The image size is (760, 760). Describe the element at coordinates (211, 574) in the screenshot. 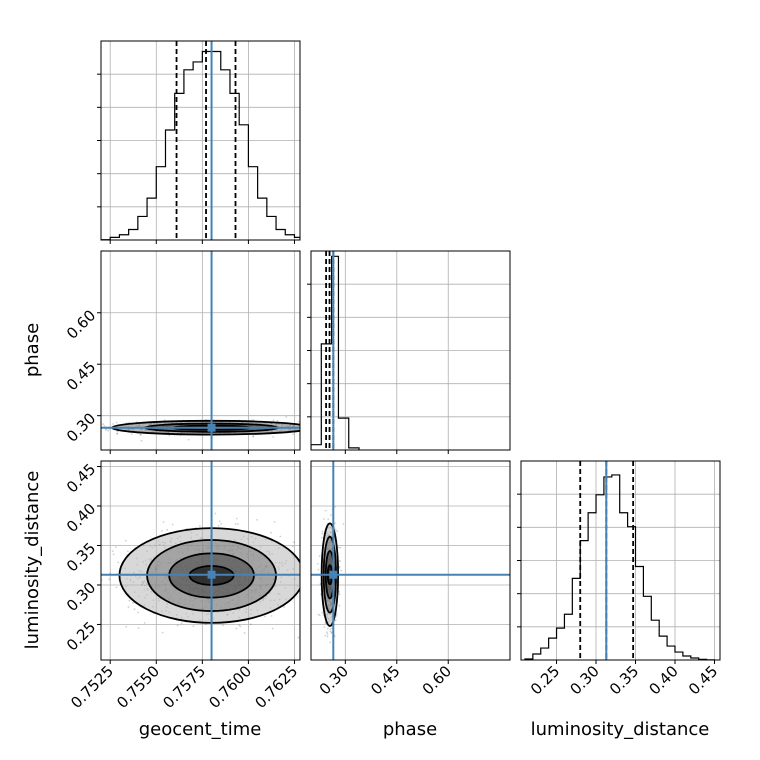

I see `truth-marker` at that location.